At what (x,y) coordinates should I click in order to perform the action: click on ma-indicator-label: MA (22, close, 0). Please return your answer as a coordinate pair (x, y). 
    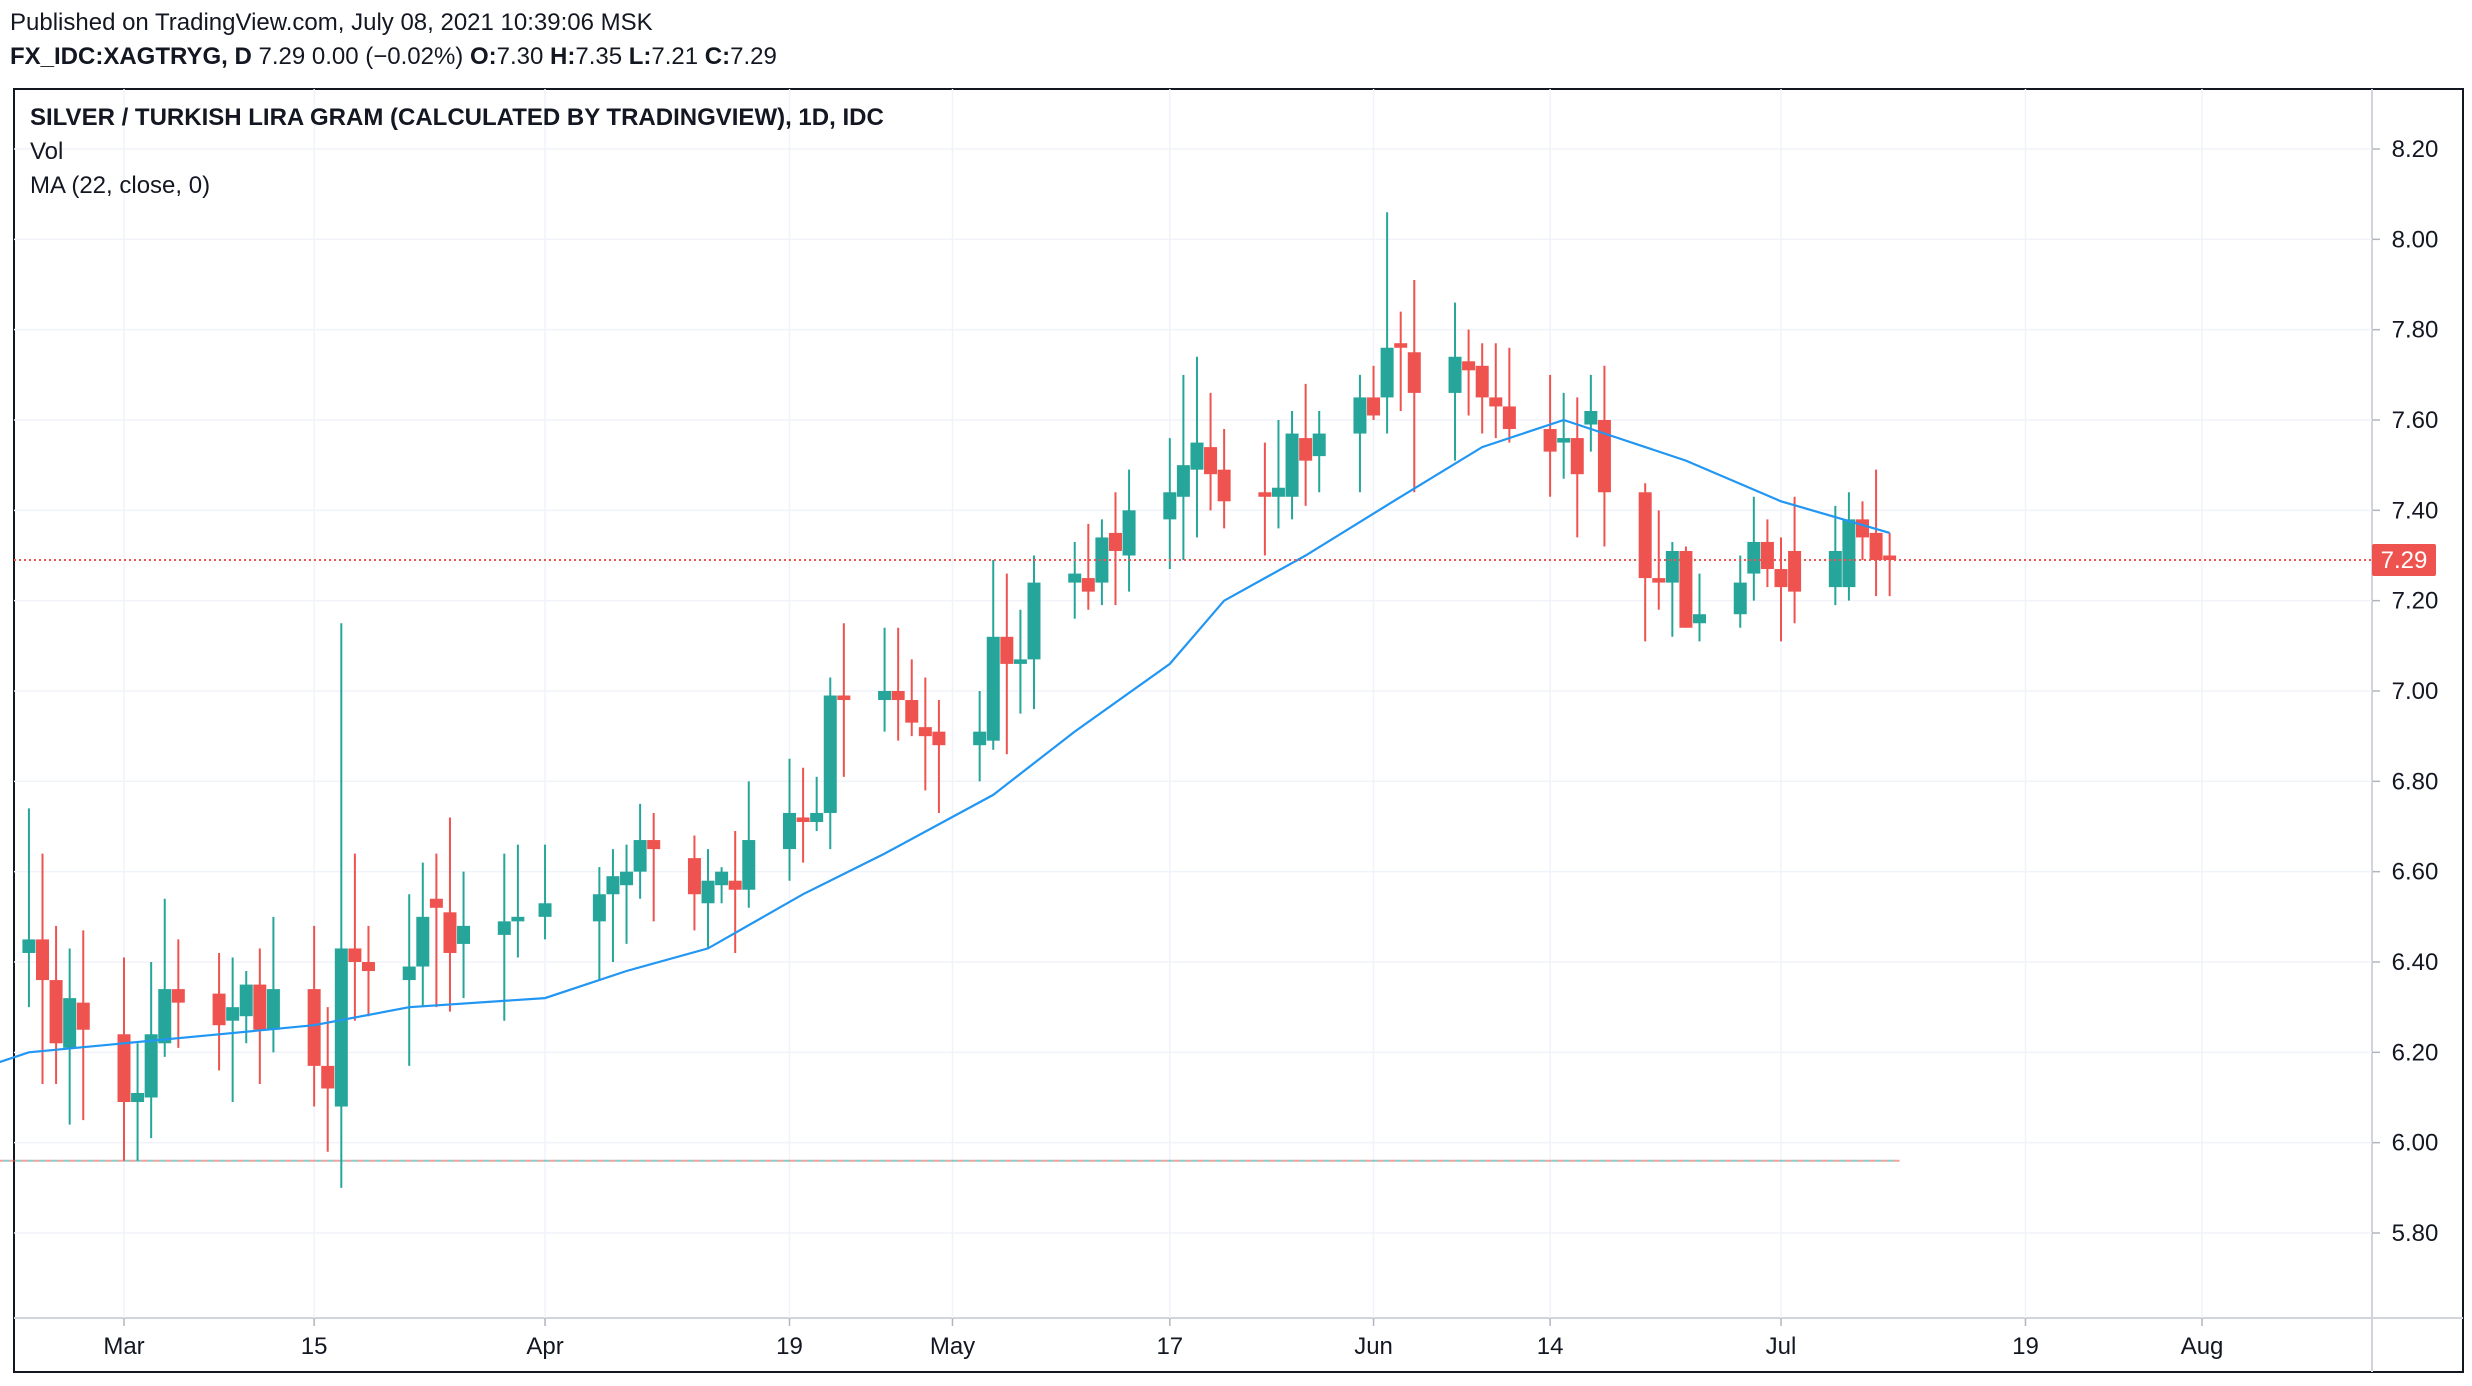
    Looking at the image, I should click on (120, 185).